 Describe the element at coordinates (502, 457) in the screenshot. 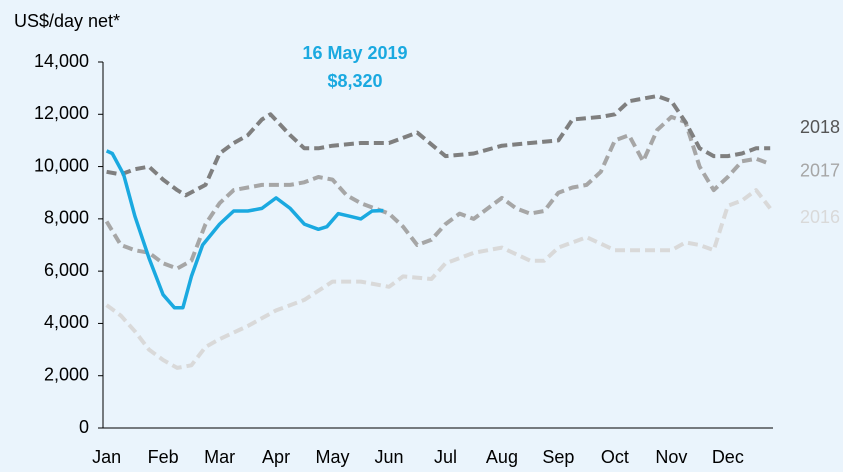

I see `x-tick-label: Aug` at that location.